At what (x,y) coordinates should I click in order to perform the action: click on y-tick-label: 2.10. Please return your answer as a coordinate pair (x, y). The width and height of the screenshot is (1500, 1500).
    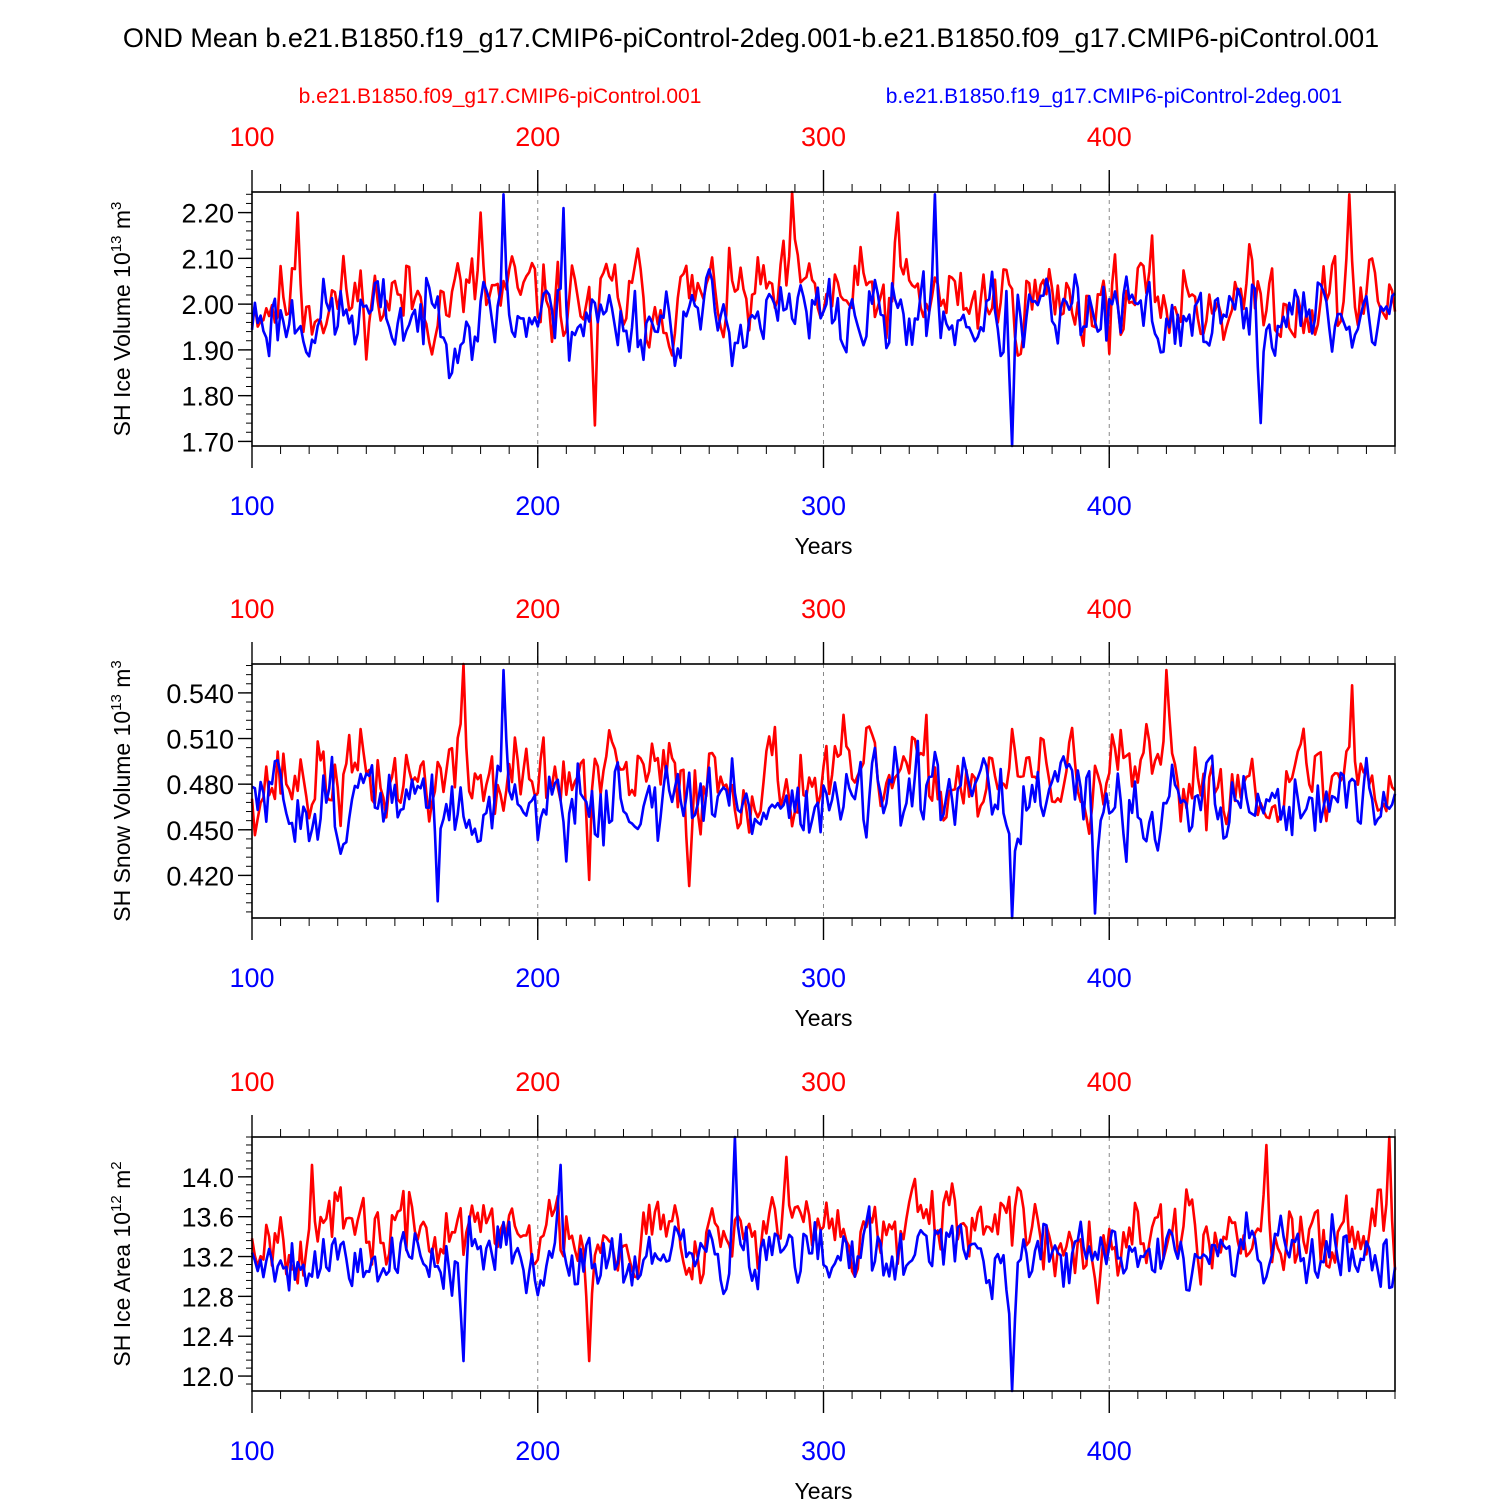
    Looking at the image, I should click on (207, 259).